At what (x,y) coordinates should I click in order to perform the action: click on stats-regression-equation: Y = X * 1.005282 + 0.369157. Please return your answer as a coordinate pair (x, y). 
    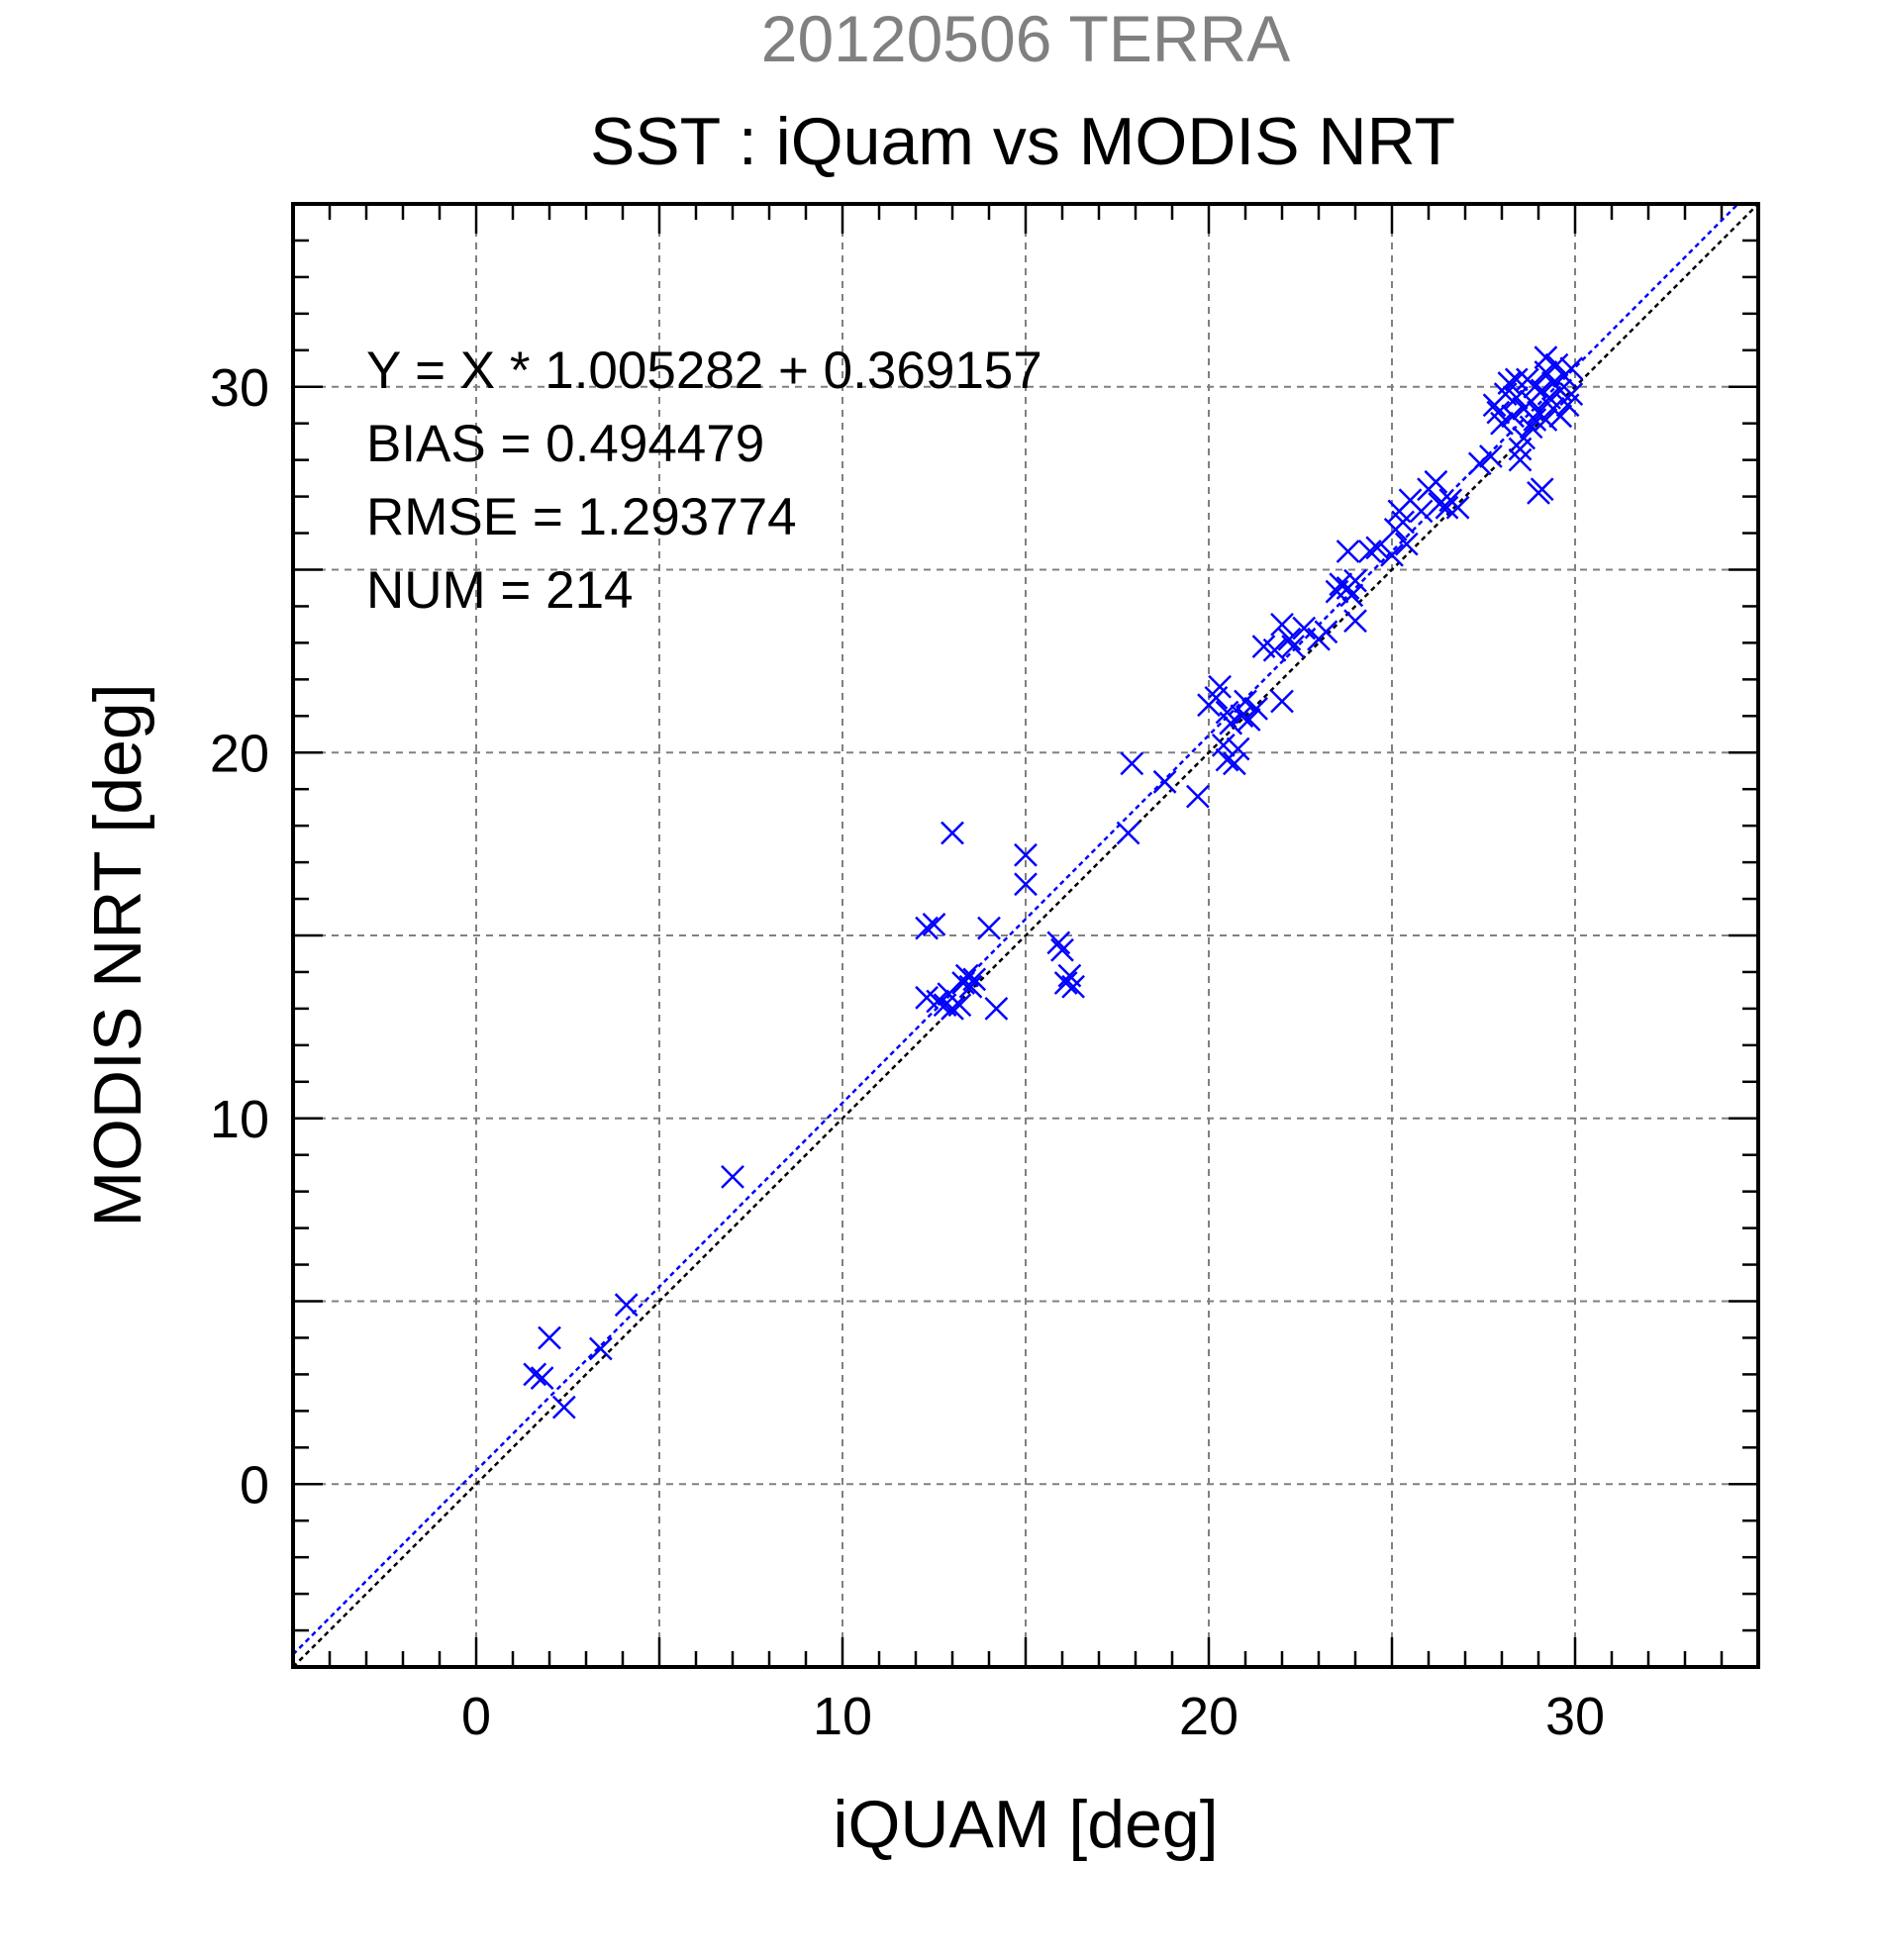
    Looking at the image, I should click on (704, 371).